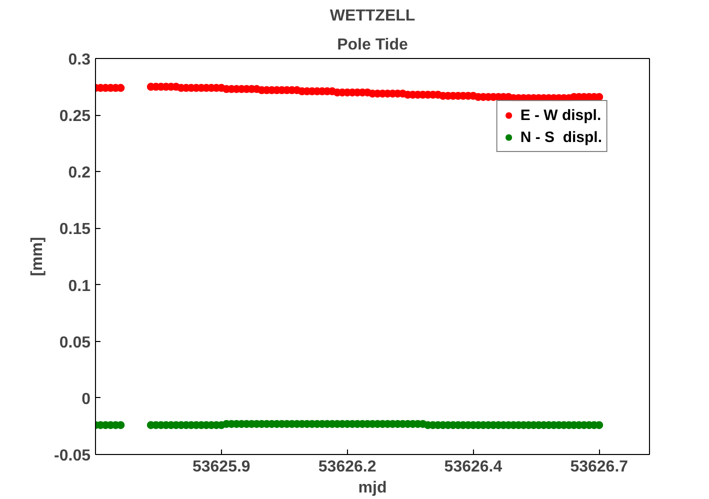 Image resolution: width=709 pixels, height=499 pixels. Describe the element at coordinates (473, 467) in the screenshot. I see `x-tick-label: 53626.4` at that location.